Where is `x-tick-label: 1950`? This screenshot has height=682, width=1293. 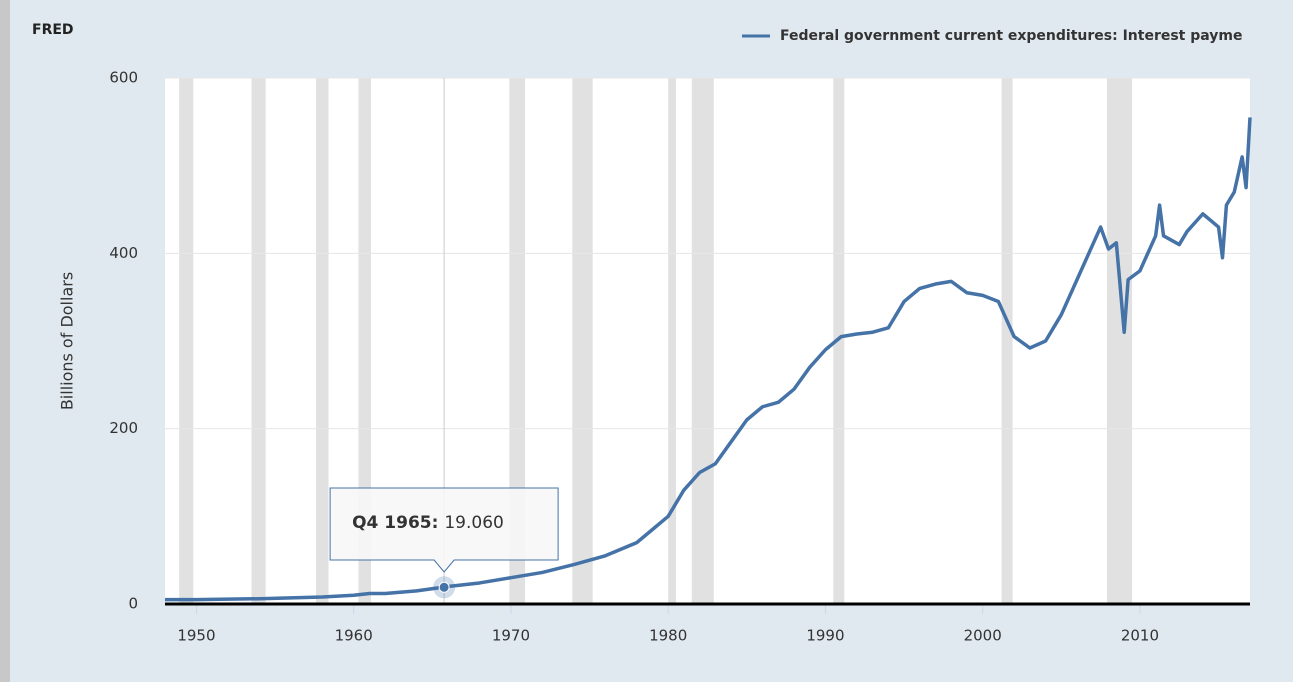
x-tick-label: 1950 is located at coordinates (196, 636).